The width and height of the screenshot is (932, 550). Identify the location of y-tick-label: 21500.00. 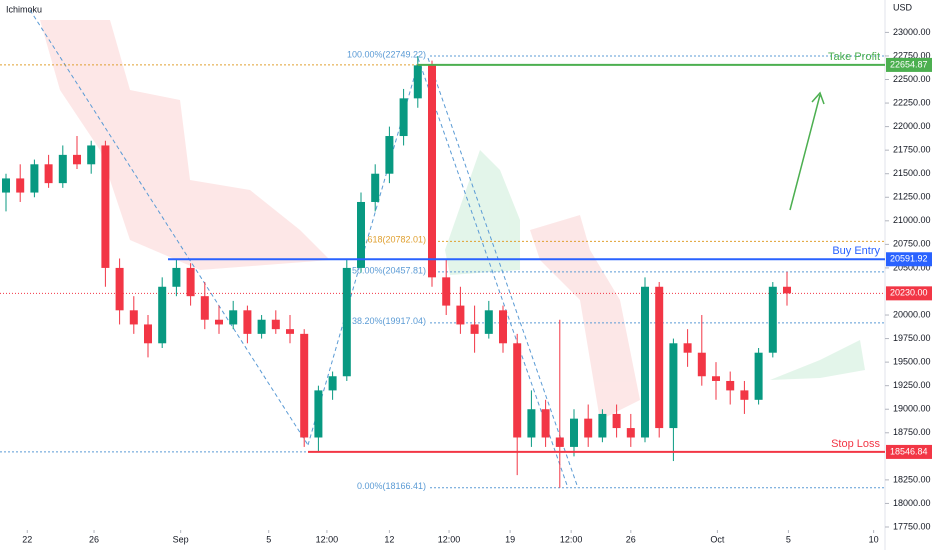
(912, 173).